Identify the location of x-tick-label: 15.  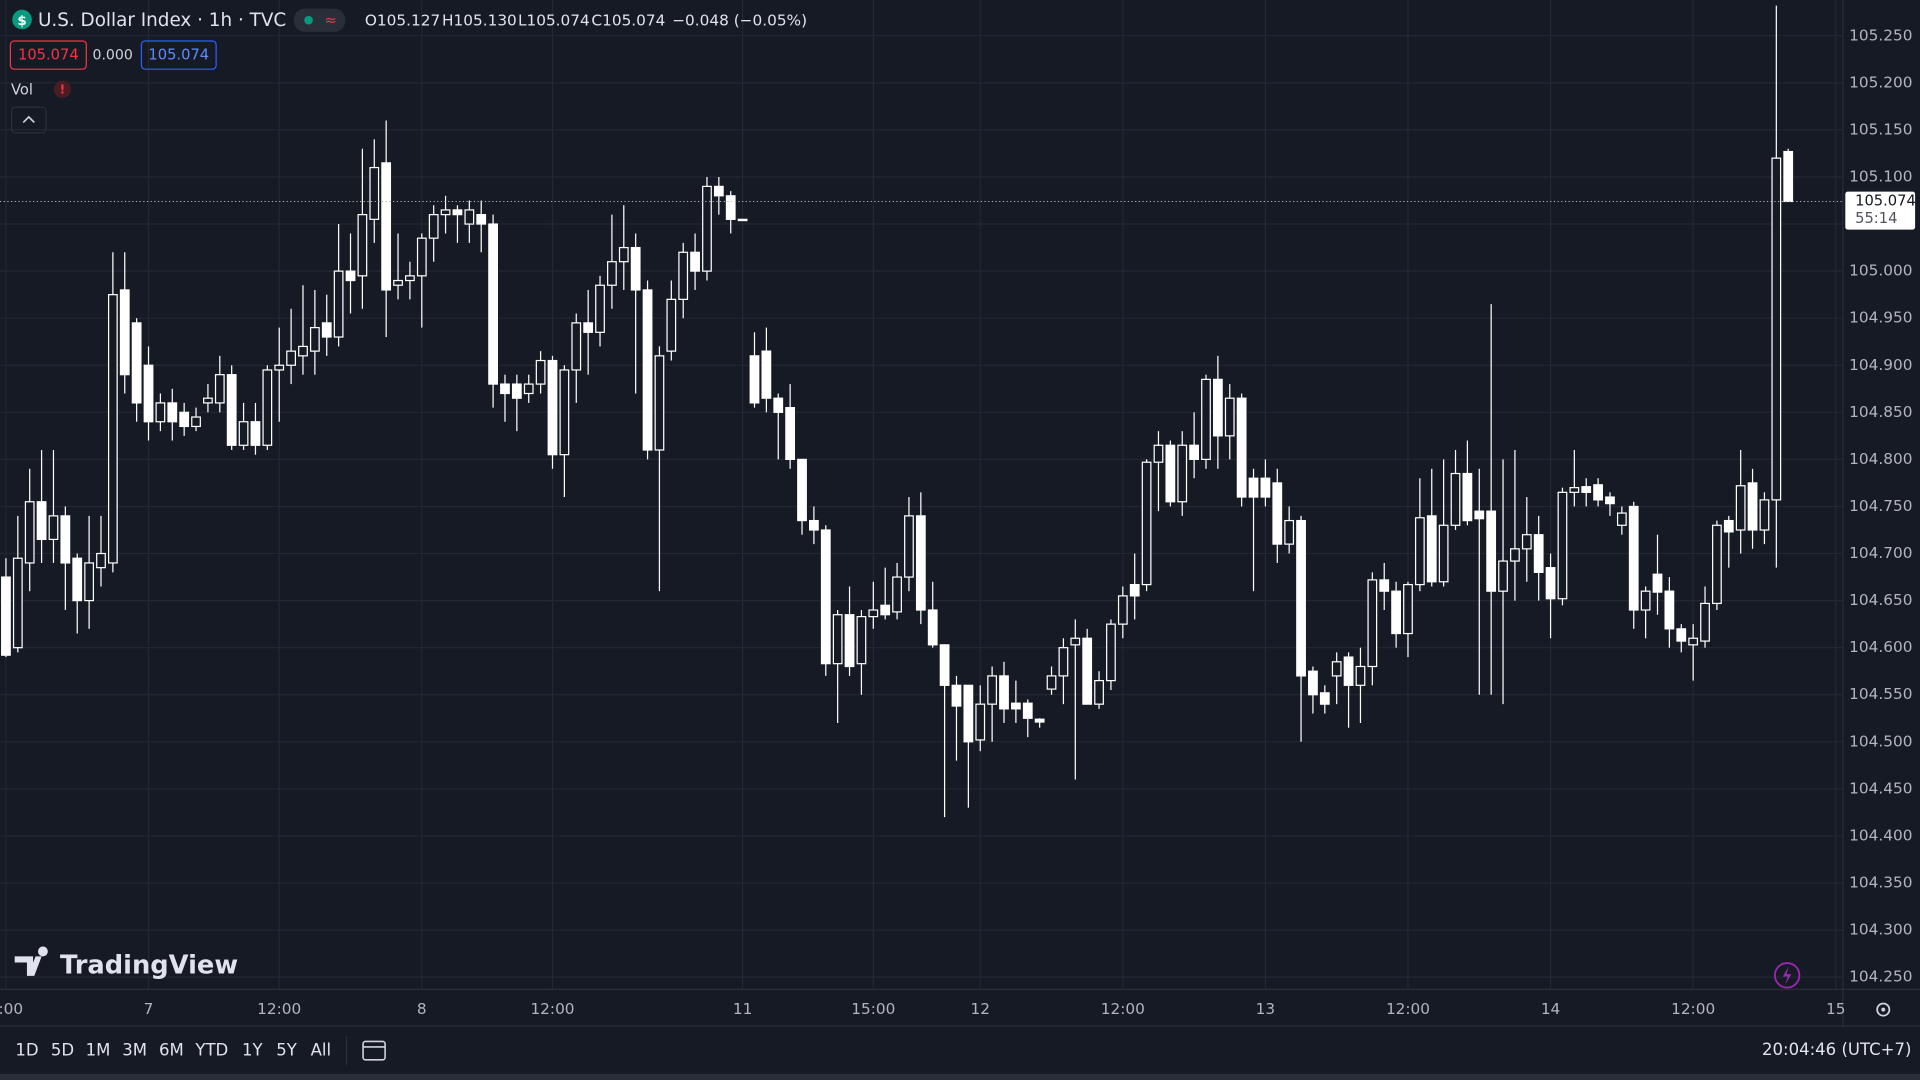
(1835, 1009).